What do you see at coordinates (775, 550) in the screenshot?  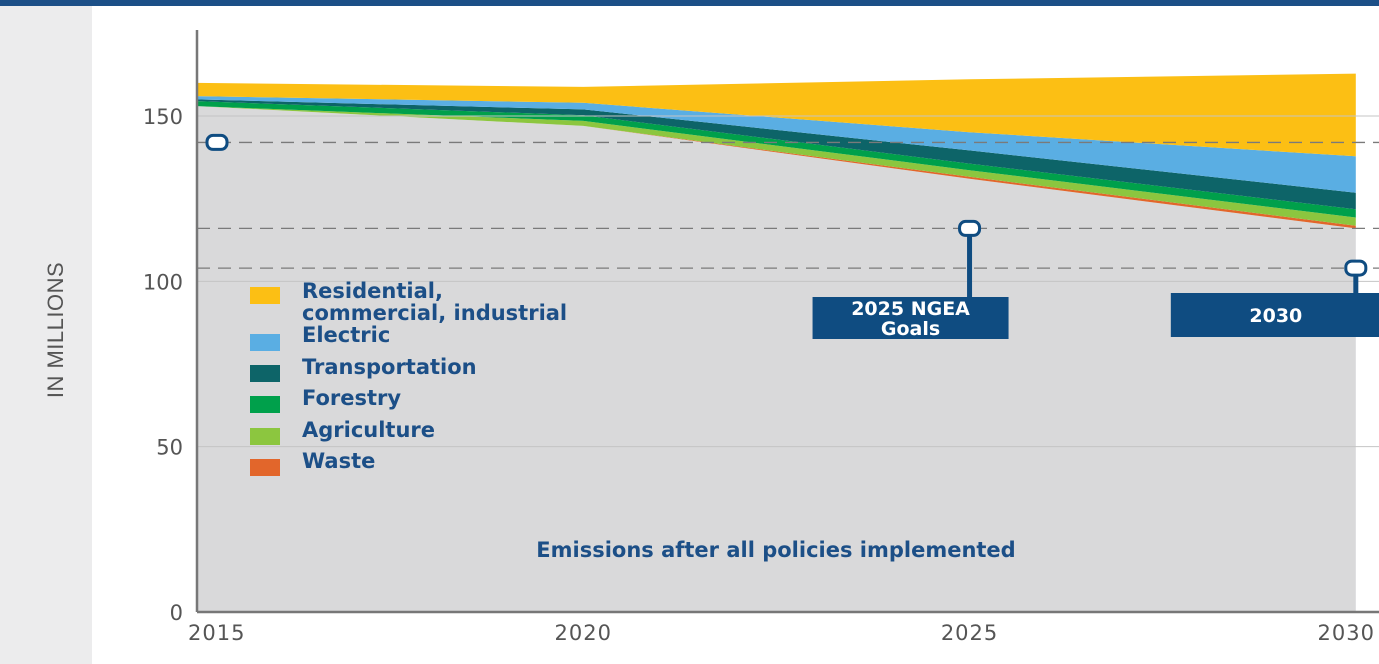 I see `base-area-annotation: Emissions after all policies implemented` at bounding box center [775, 550].